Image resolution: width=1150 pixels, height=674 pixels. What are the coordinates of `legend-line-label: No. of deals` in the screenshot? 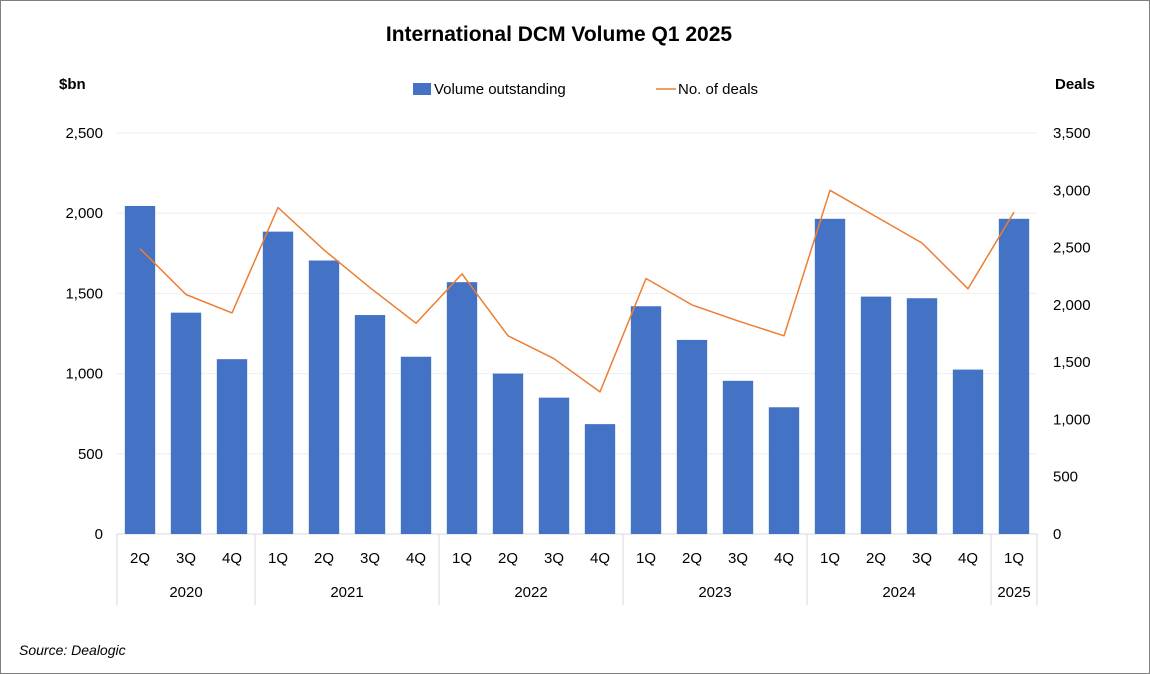 It's located at (718, 89).